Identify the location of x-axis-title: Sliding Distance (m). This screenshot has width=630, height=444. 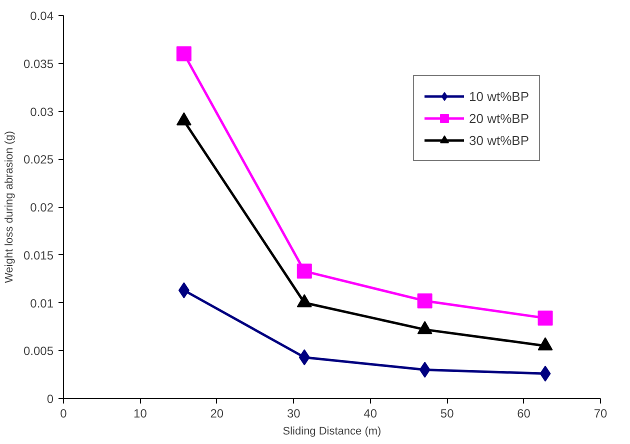
(332, 432).